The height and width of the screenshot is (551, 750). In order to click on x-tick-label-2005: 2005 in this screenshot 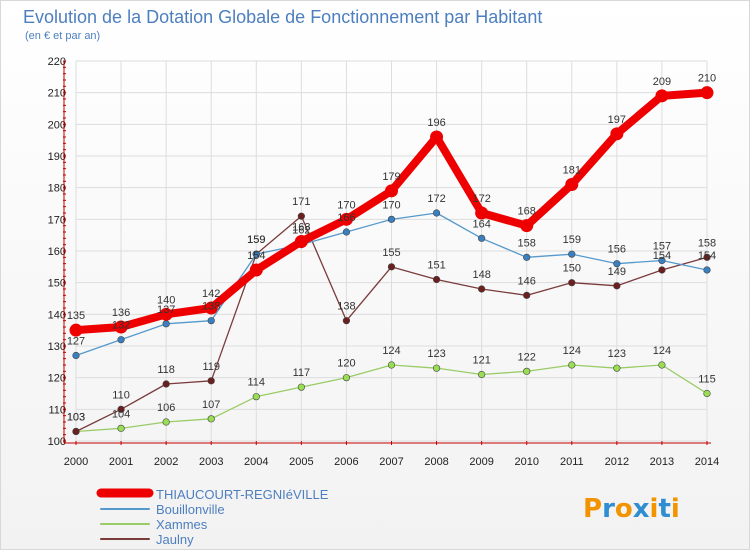, I will do `click(301, 462)`.